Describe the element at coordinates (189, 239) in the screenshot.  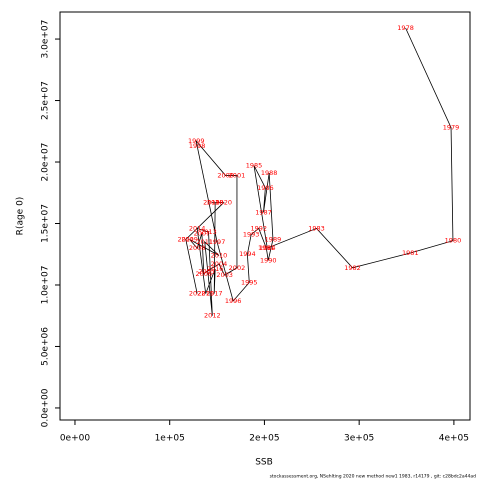
I see `year-label: 2009` at that location.